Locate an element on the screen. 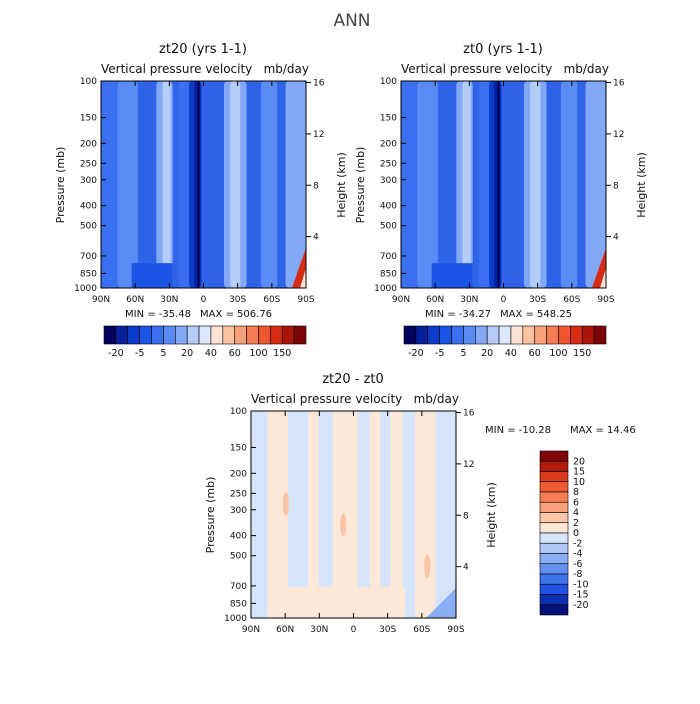 The width and height of the screenshot is (700, 704). x-tick-label: 90S is located at coordinates (605, 300).